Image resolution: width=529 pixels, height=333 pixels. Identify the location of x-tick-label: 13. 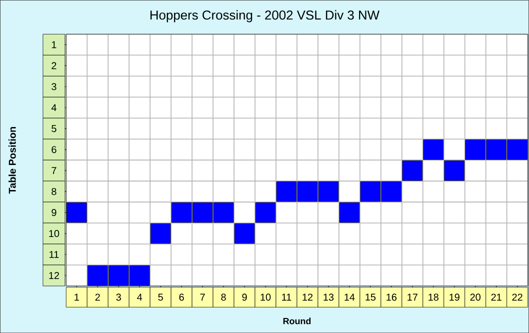
(329, 297).